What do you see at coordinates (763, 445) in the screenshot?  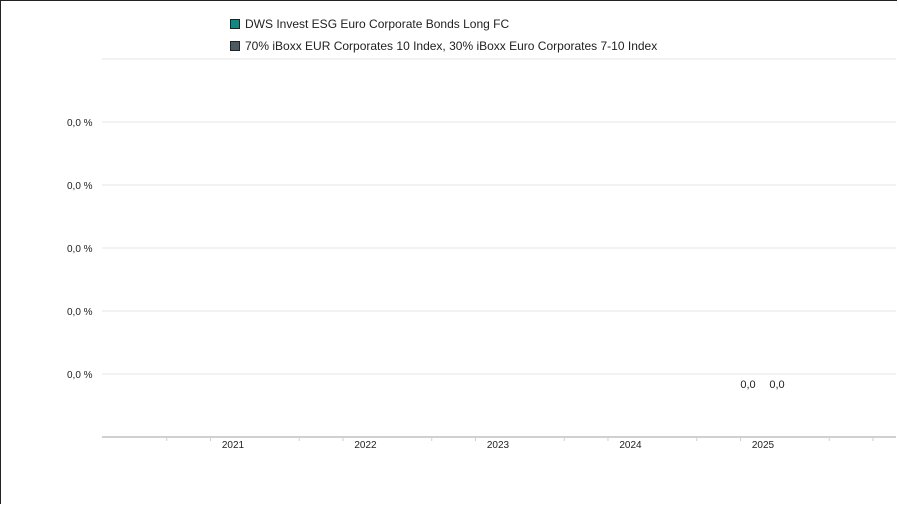 I see `x-tick-label: 2025` at bounding box center [763, 445].